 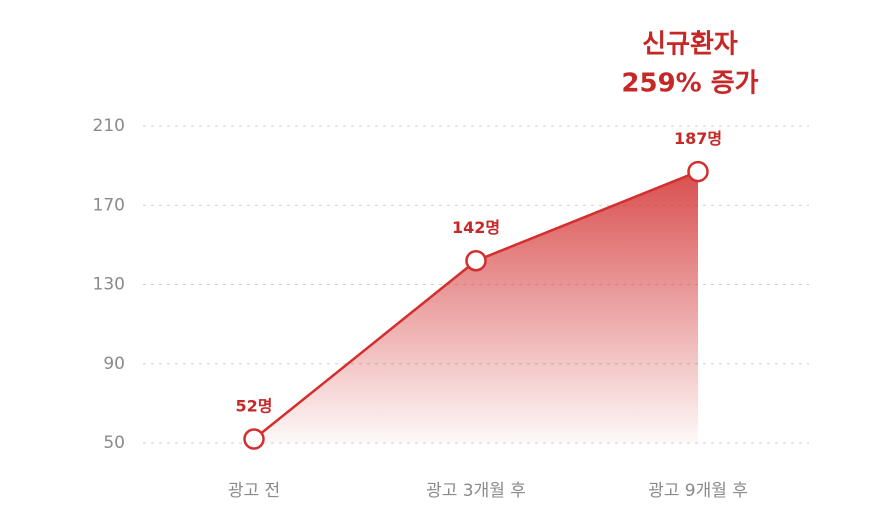 I want to click on x-tick-label: 광고 9개월 후, so click(x=698, y=491).